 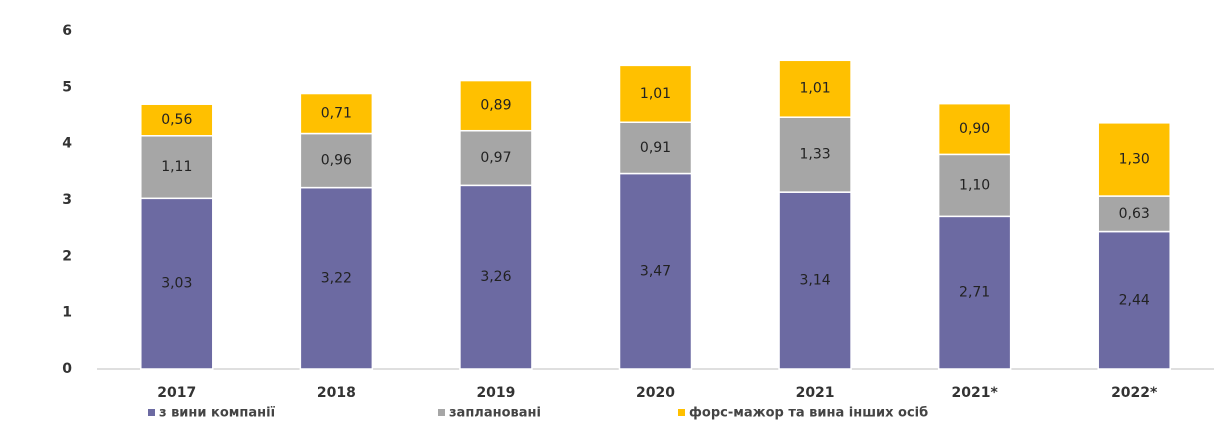 What do you see at coordinates (67, 369) in the screenshot?
I see `y-tick-label: 0` at bounding box center [67, 369].